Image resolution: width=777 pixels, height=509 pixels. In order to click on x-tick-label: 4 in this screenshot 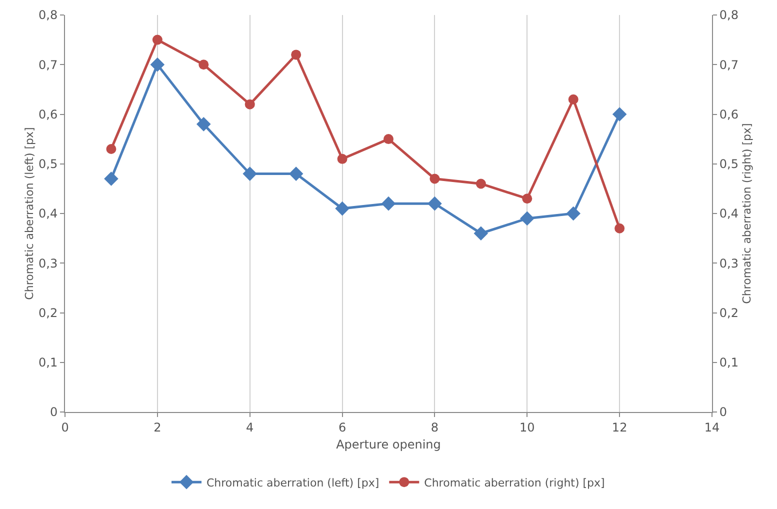, I will do `click(250, 427)`.